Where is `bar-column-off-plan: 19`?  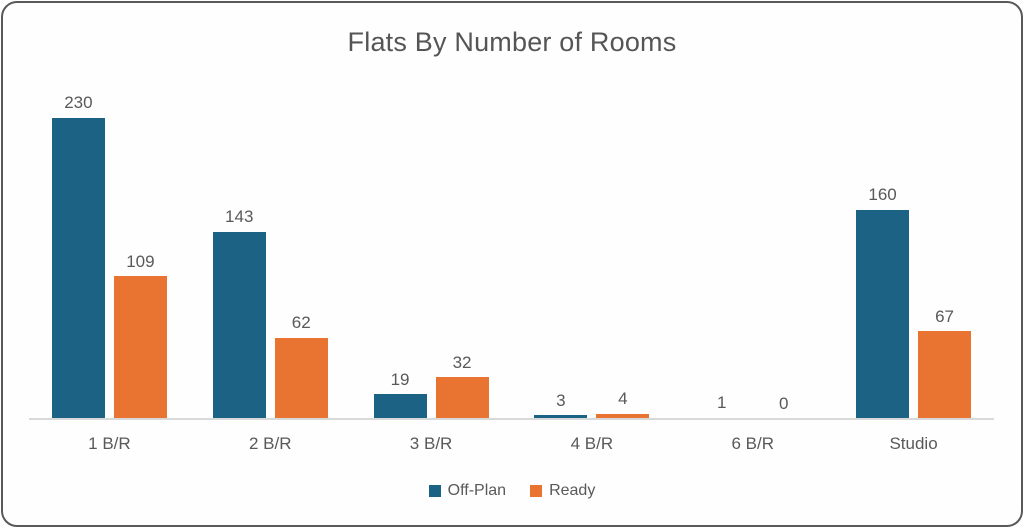 bar-column-off-plan: 19 is located at coordinates (400, 394).